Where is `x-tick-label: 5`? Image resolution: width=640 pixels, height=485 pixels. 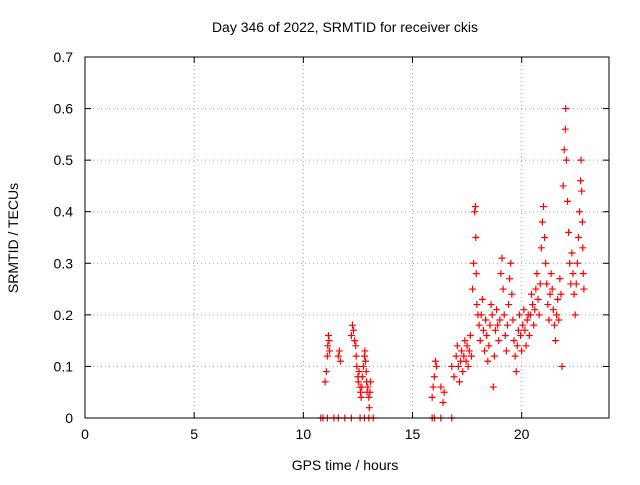
x-tick-label: 5 is located at coordinates (194, 434).